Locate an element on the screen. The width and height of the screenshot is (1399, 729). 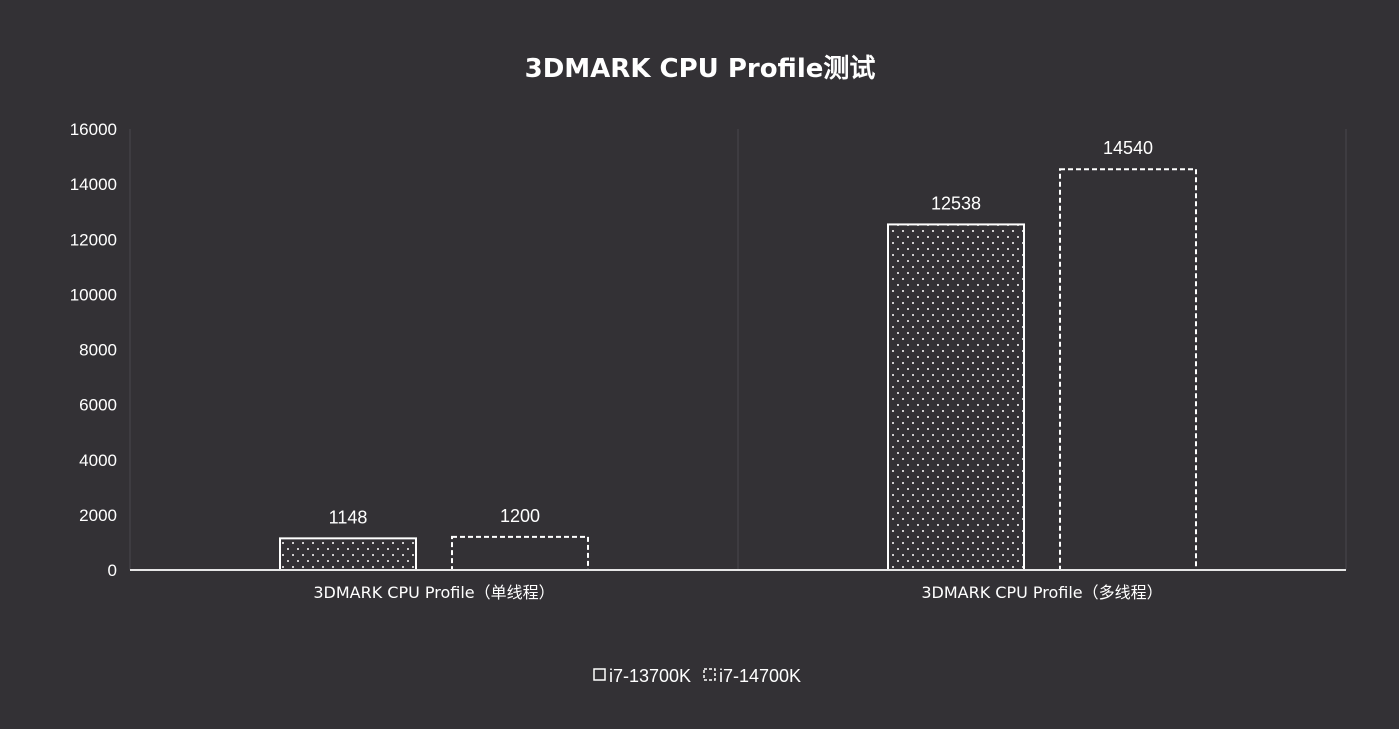
y-tick-label: 10000 is located at coordinates (93, 294).